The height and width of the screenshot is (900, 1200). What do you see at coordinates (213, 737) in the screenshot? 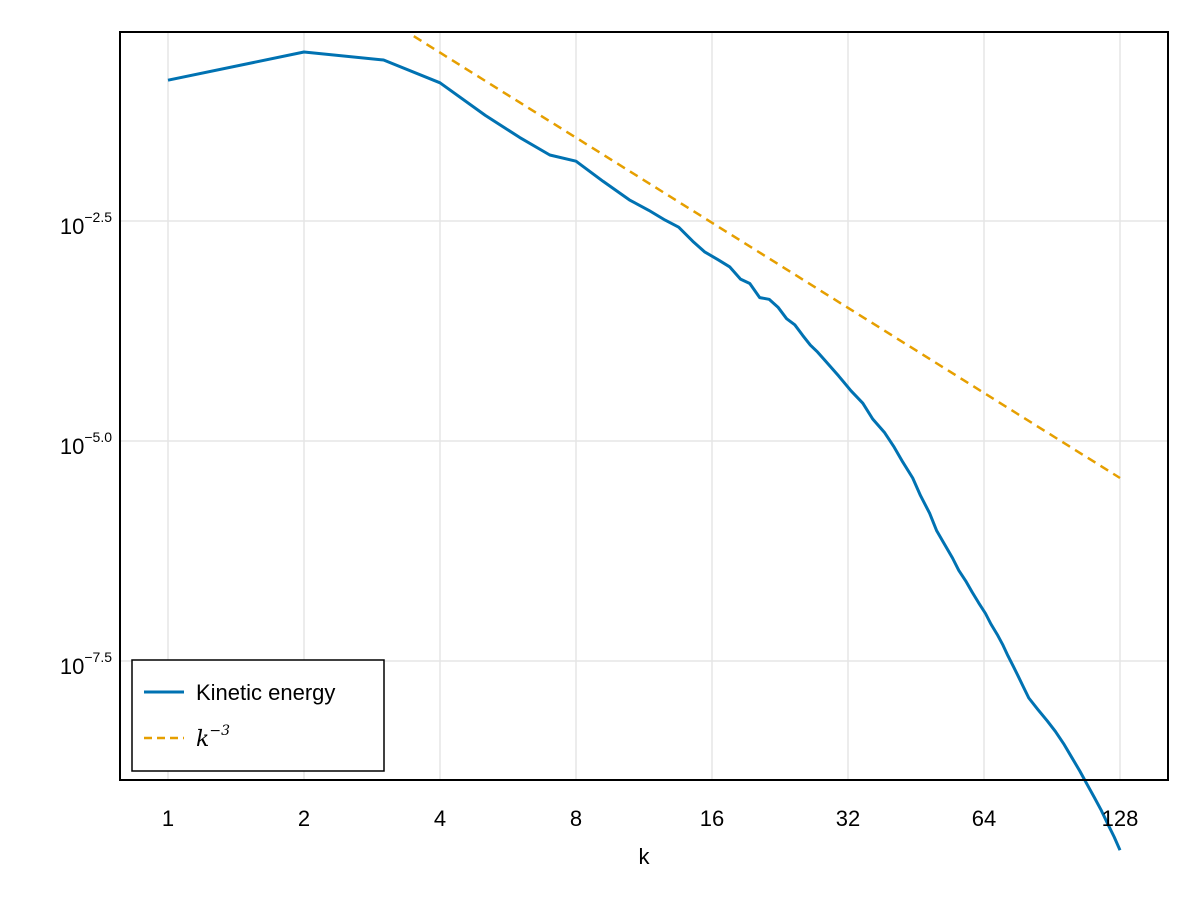
I see `legend-label-k-power-law: k−3` at bounding box center [213, 737].